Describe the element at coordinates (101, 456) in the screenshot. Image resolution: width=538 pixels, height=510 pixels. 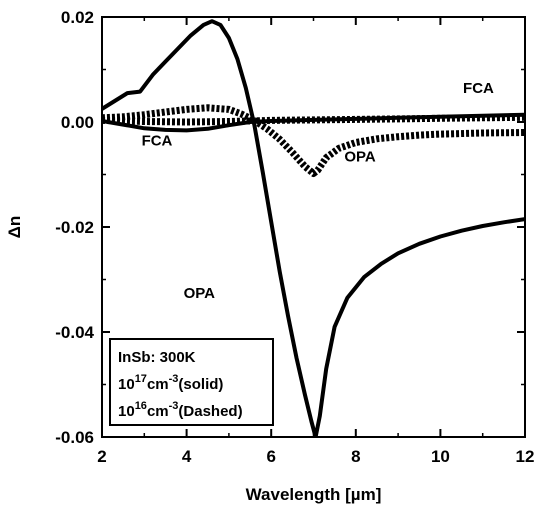
I see `x-tick-label: 2` at that location.